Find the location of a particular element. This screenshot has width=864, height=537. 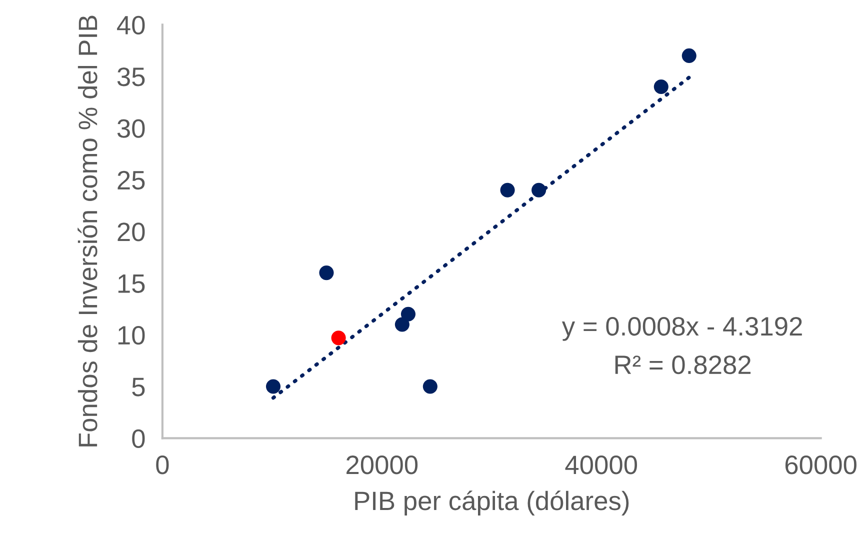

x-axis-title: PIB per cápita (dólares) is located at coordinates (492, 503).